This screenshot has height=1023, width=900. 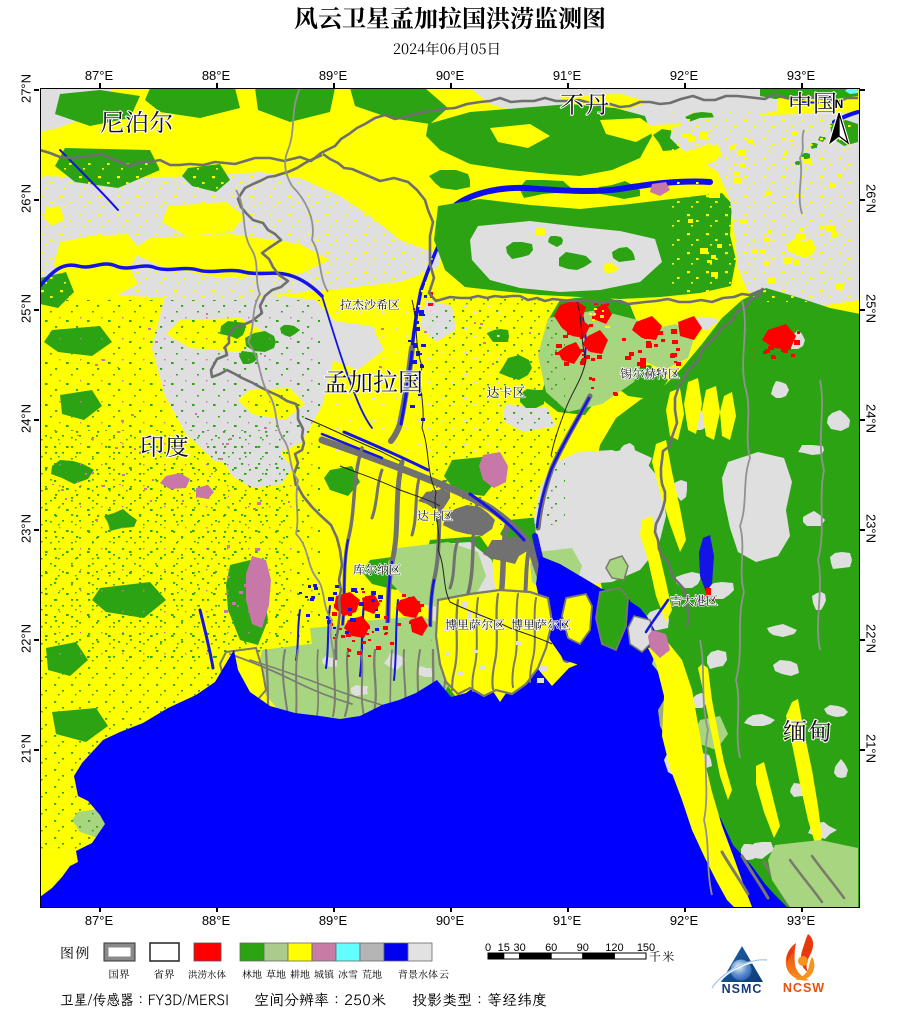 I want to click on svg-text: 60, so click(x=551, y=948).